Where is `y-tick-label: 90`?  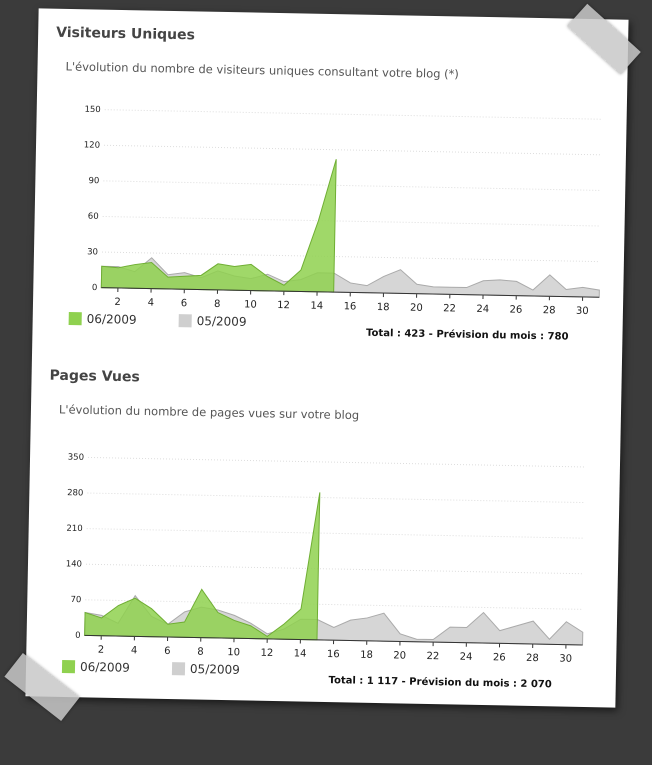
y-tick-label: 90 is located at coordinates (93, 181).